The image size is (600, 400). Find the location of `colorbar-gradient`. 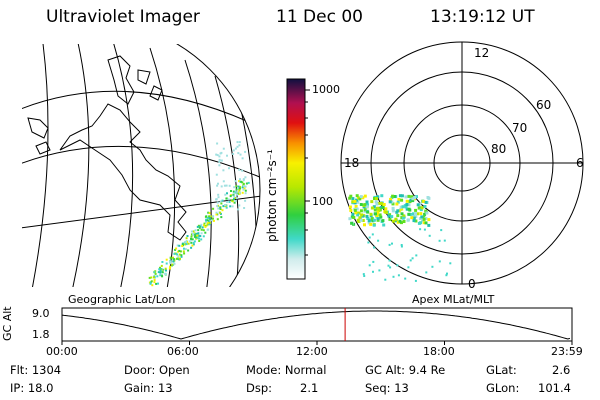

colorbar-gradient is located at coordinates (296, 179).